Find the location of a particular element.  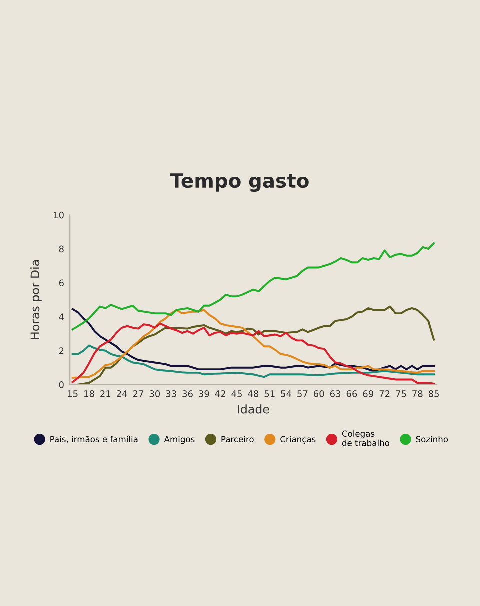

x-tick-label: 39 is located at coordinates (204, 394).